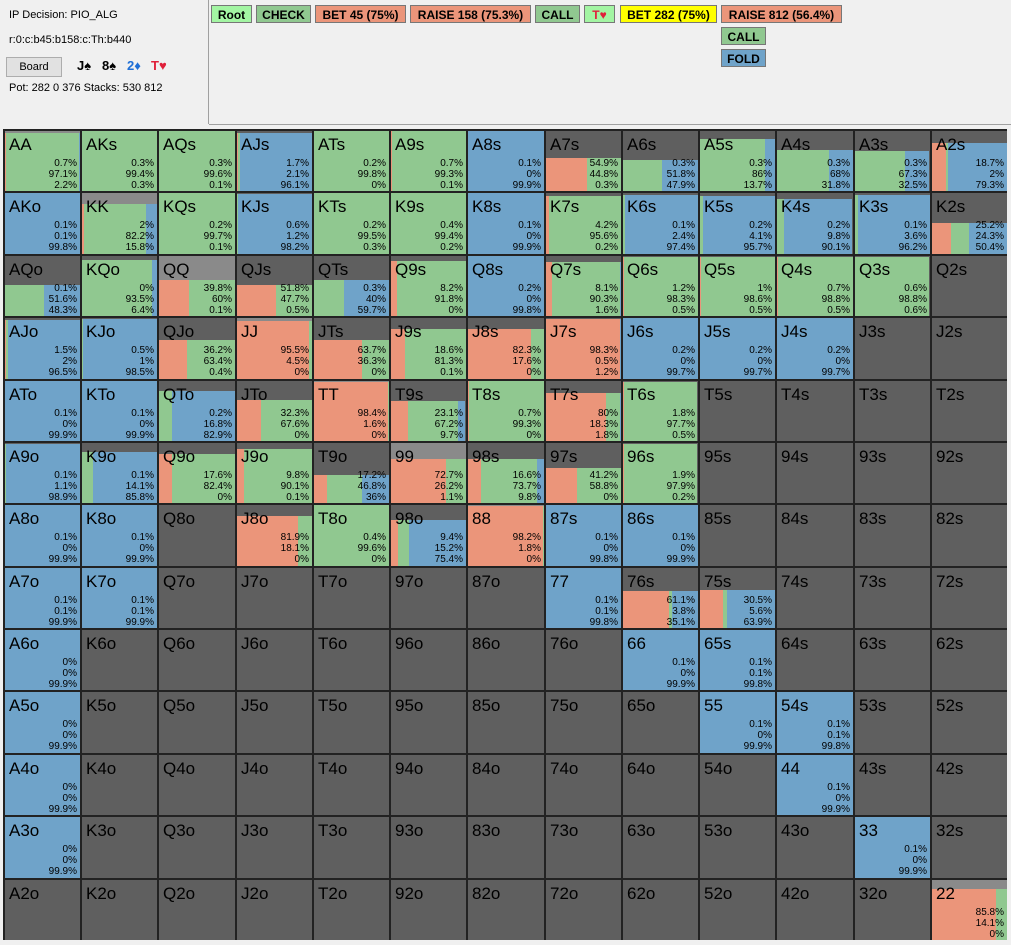 This screenshot has height=945, width=1011. What do you see at coordinates (506, 598) in the screenshot?
I see `hand-cell-87o: 87o` at bounding box center [506, 598].